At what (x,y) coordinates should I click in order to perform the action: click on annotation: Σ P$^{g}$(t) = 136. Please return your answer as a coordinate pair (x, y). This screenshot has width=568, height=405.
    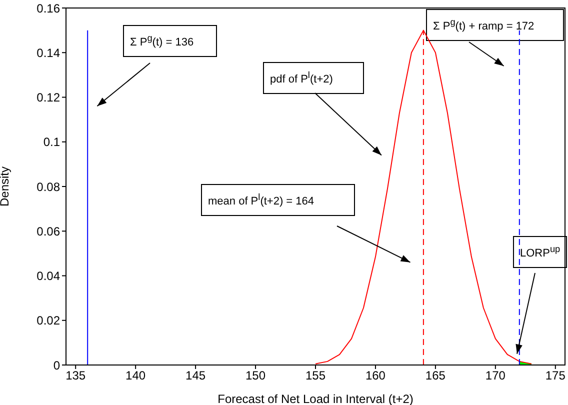
    Looking at the image, I should click on (162, 41).